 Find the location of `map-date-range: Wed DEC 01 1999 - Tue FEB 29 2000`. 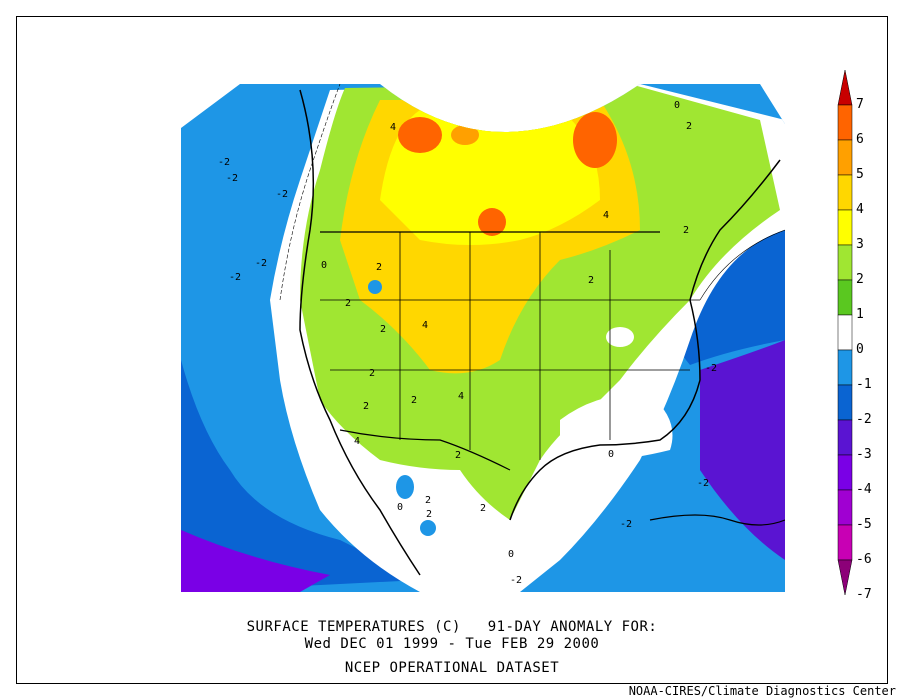

map-date-range: Wed DEC 01 1999 - Tue FEB 29 2000 is located at coordinates (452, 644).